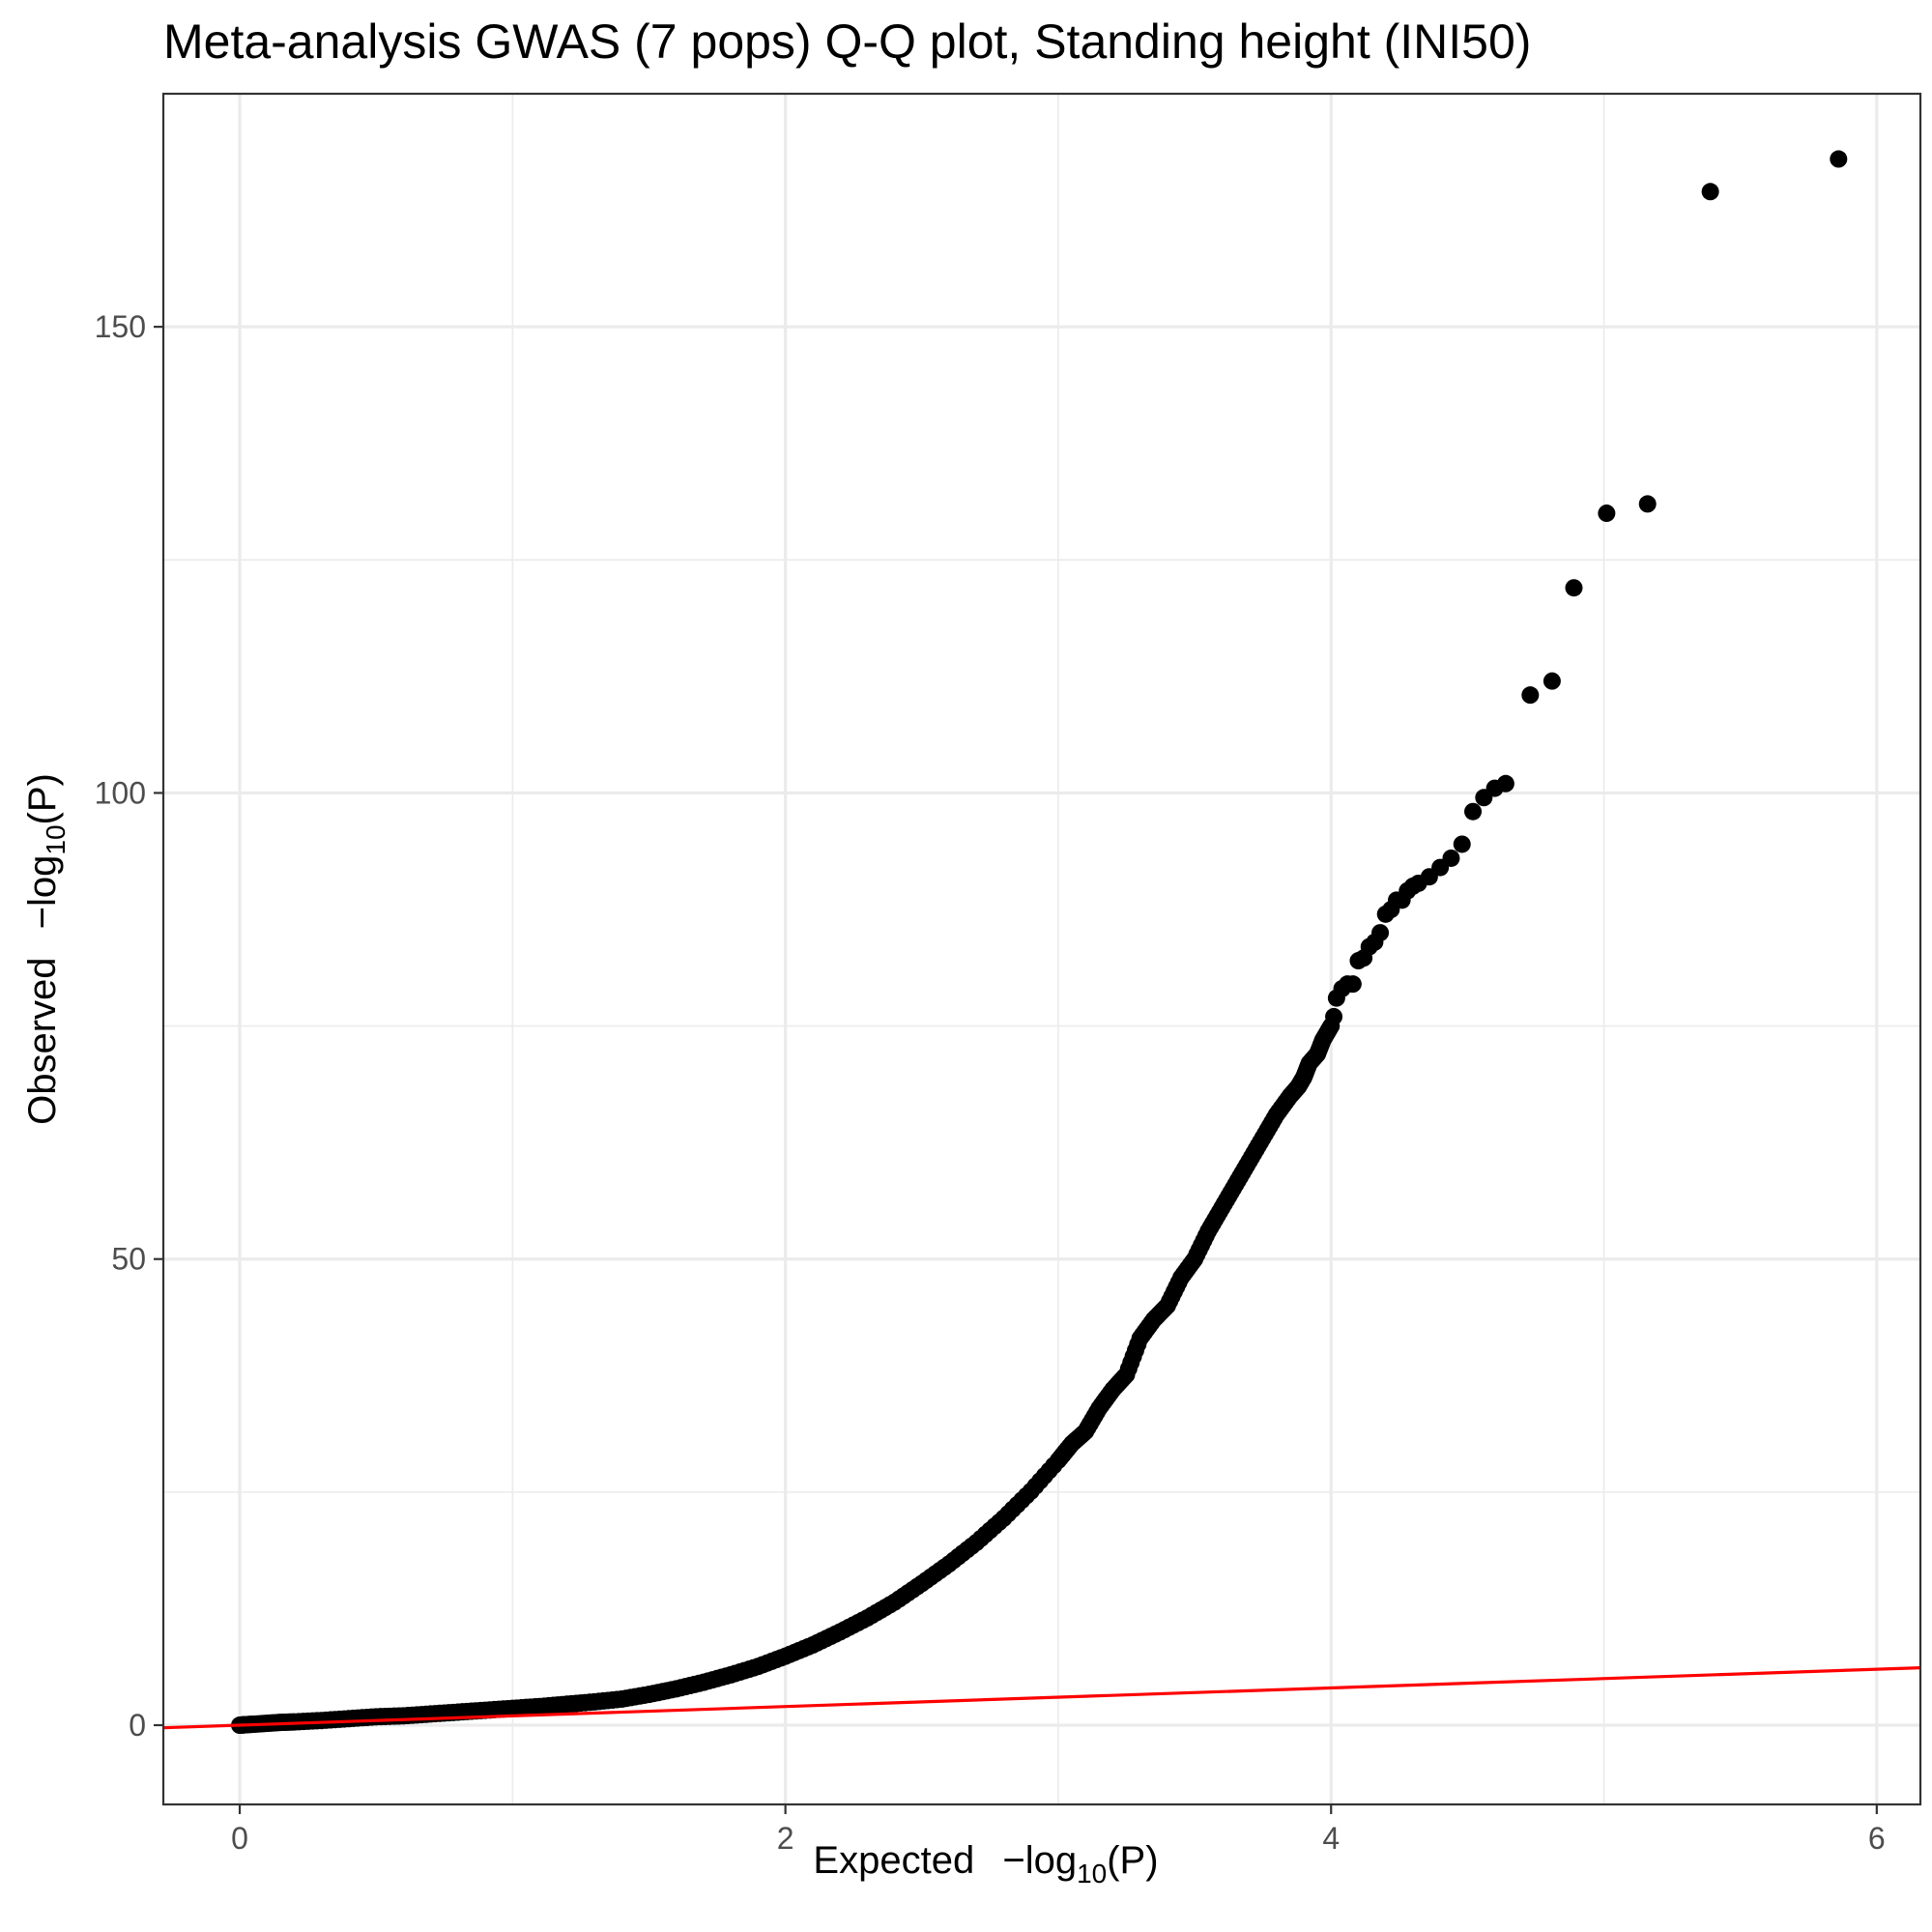 This screenshot has height=1932, width=1932. Describe the element at coordinates (42, 798) in the screenshot. I see `y-axis-title-suffix: (P)` at that location.